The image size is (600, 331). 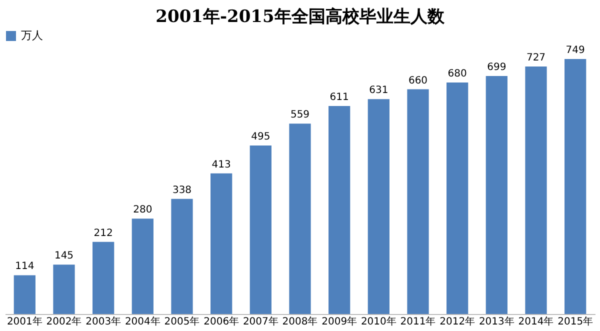 I want to click on data-label: 611, so click(x=339, y=97).